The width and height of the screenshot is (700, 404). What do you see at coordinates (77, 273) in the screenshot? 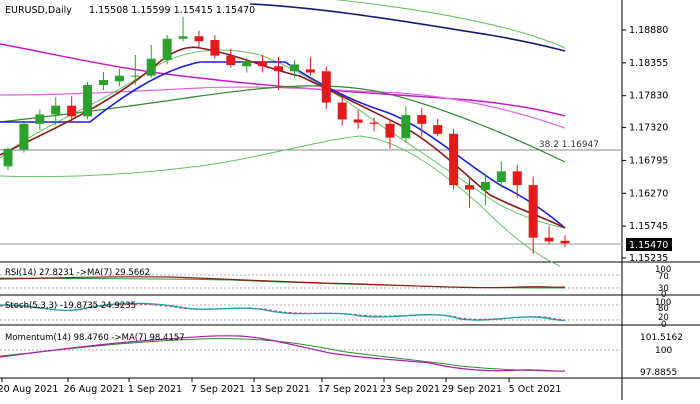
I see `rsi-label: RSI(14) 27.8231 ->MA(7) 29.5662` at bounding box center [77, 273].